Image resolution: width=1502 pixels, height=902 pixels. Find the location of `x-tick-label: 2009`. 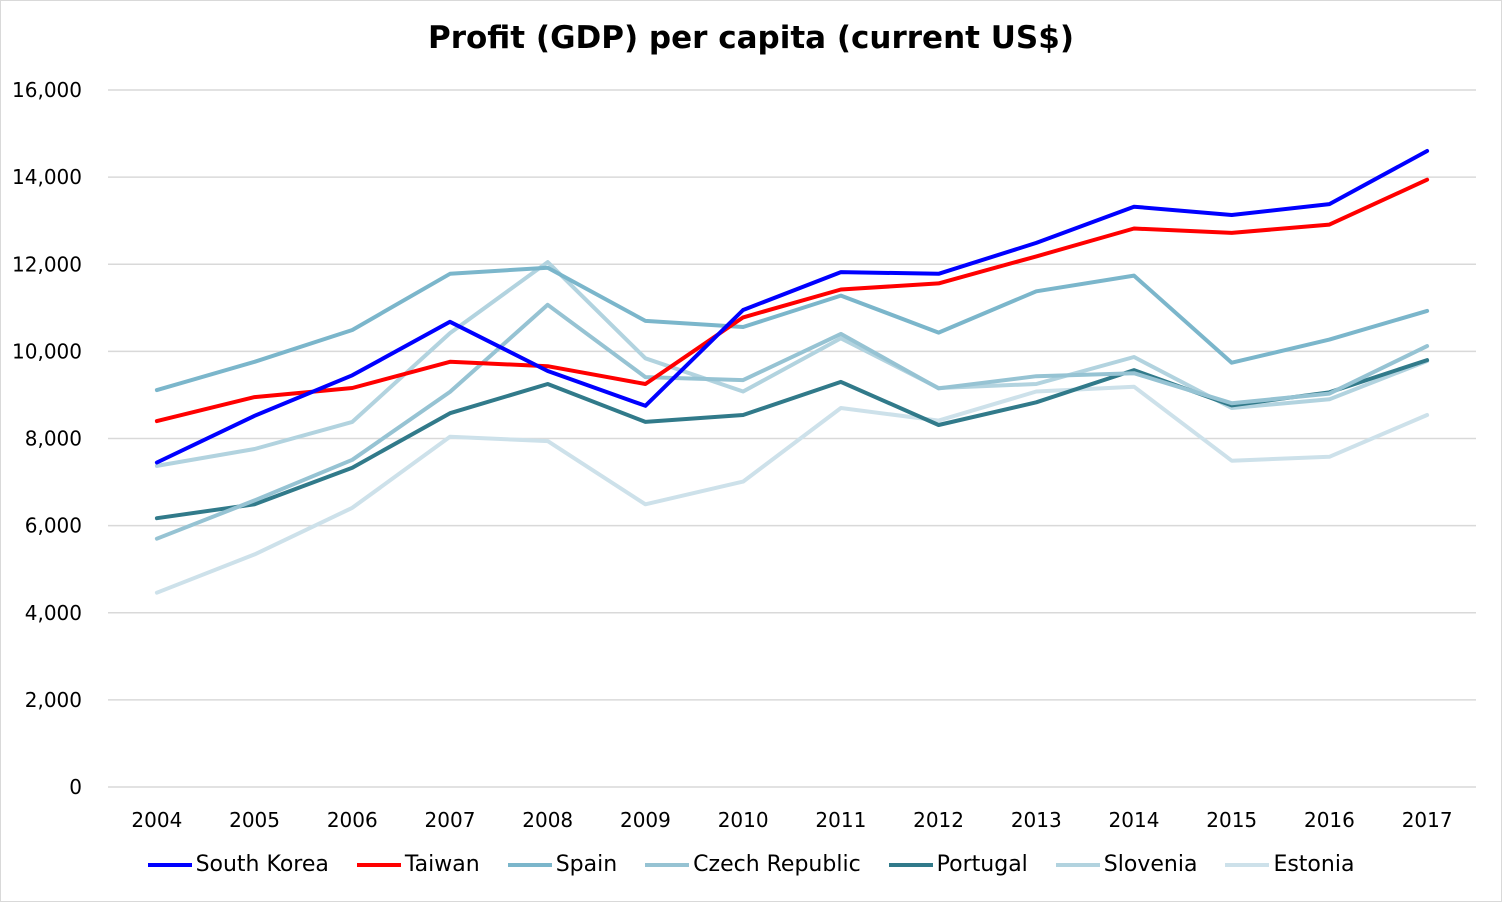

x-tick-label: 2009 is located at coordinates (645, 820).